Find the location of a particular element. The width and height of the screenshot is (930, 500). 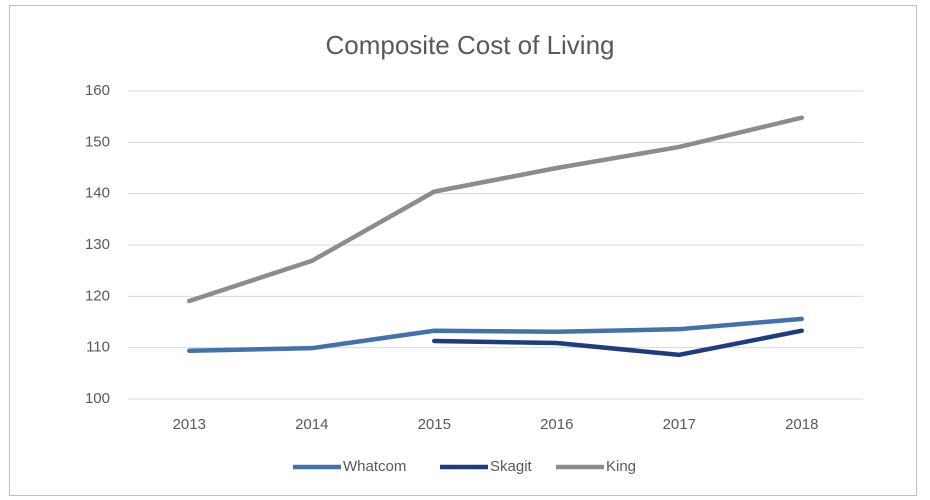

x-tick-label: 2016 is located at coordinates (556, 424).